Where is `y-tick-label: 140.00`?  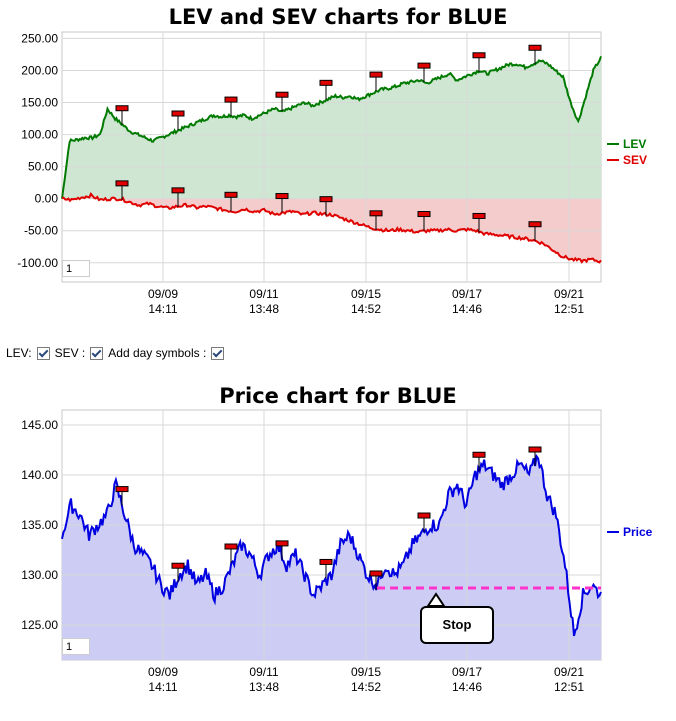
y-tick-label: 140.00 is located at coordinates (39, 475).